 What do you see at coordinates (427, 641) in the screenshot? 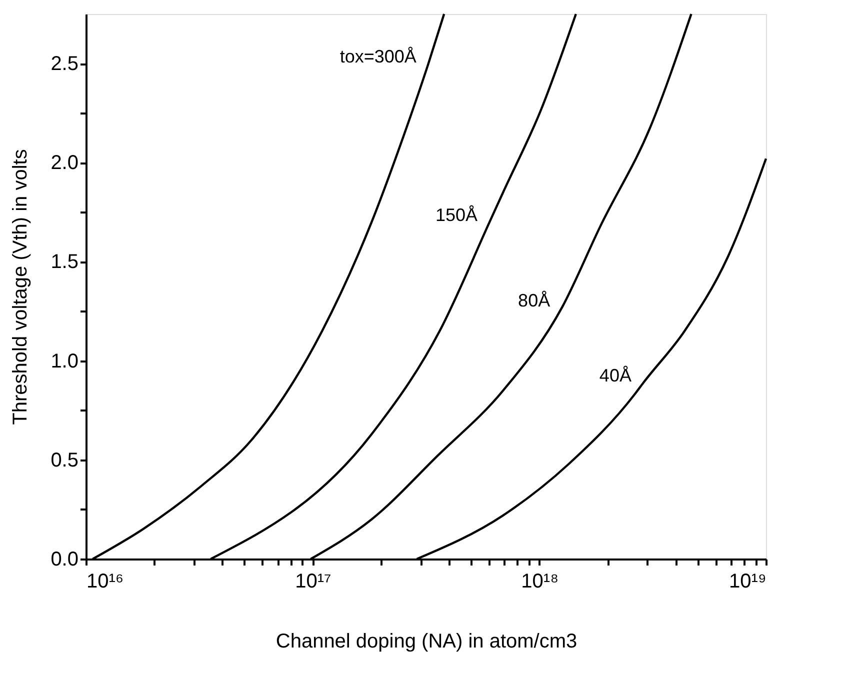
I see `x-axis-title: Channel doping (NA) in atom/cm3` at bounding box center [427, 641].